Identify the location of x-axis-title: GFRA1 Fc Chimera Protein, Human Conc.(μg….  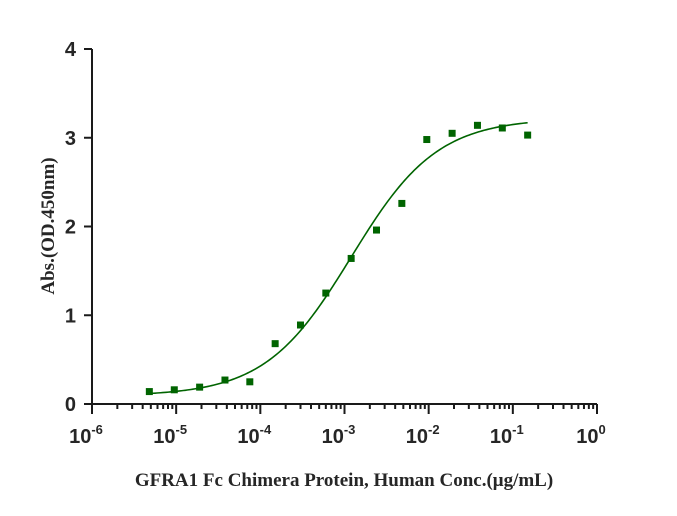
(344, 480).